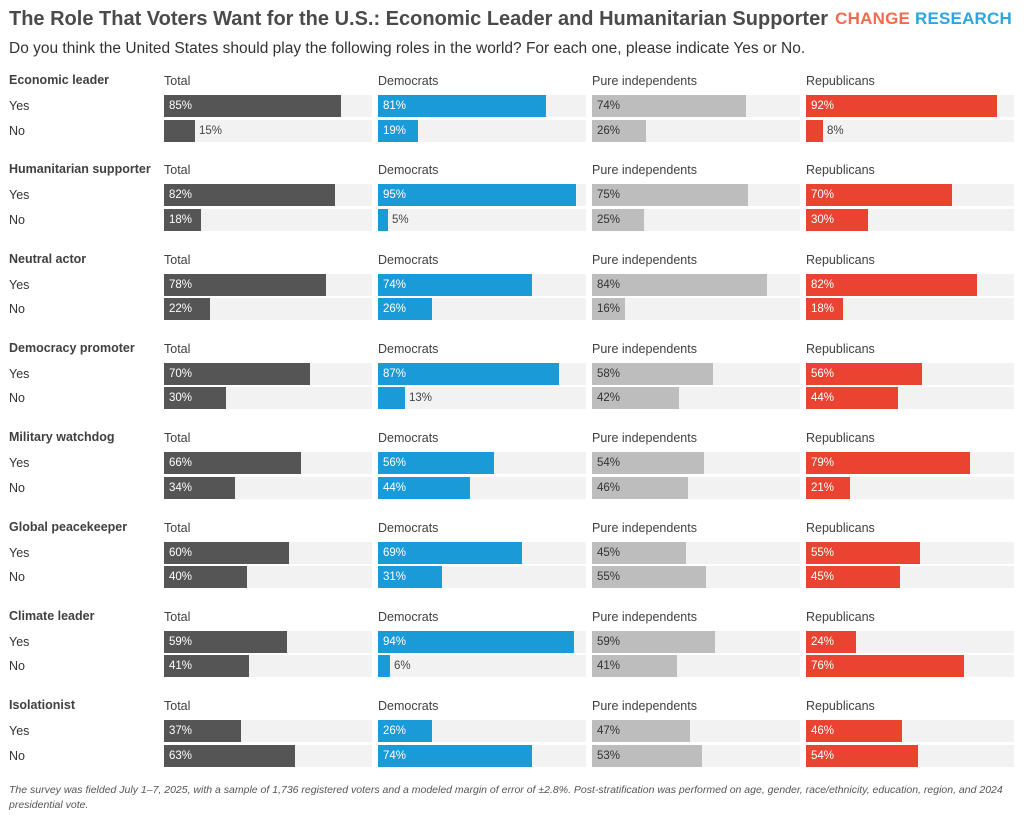 Image resolution: width=1024 pixels, height=826 pixels. What do you see at coordinates (696, 487) in the screenshot?
I see `bar-track: 46%` at bounding box center [696, 487].